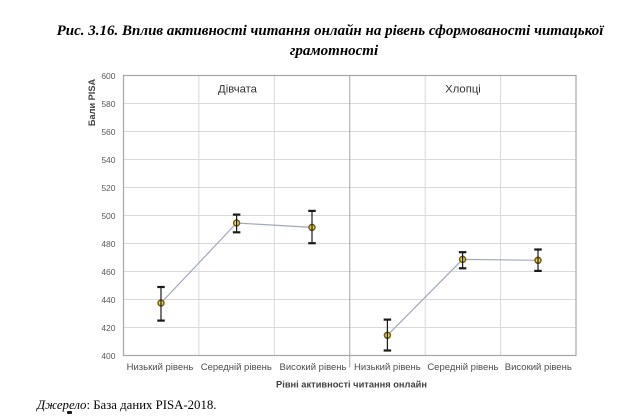 The image size is (620, 417). What do you see at coordinates (108, 76) in the screenshot?
I see `svg-text: 600` at bounding box center [108, 76].